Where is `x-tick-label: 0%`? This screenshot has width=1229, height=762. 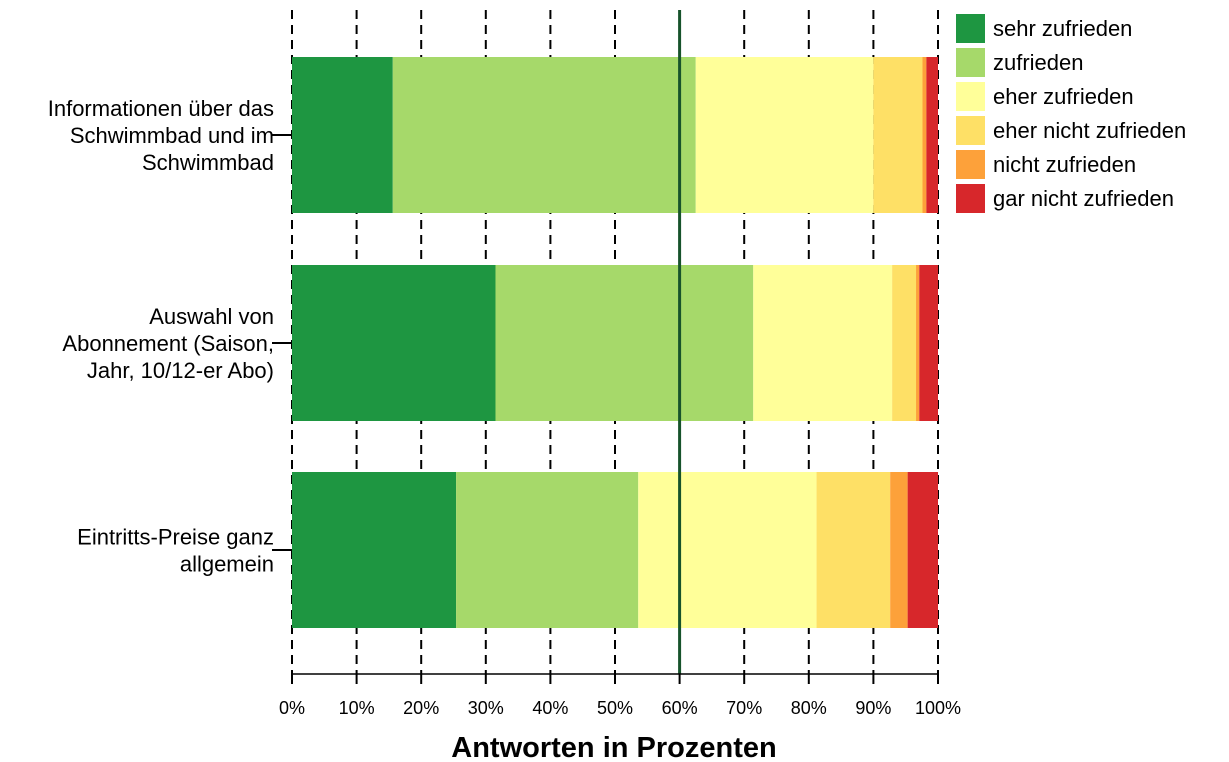 x-tick-label: 0% is located at coordinates (292, 708).